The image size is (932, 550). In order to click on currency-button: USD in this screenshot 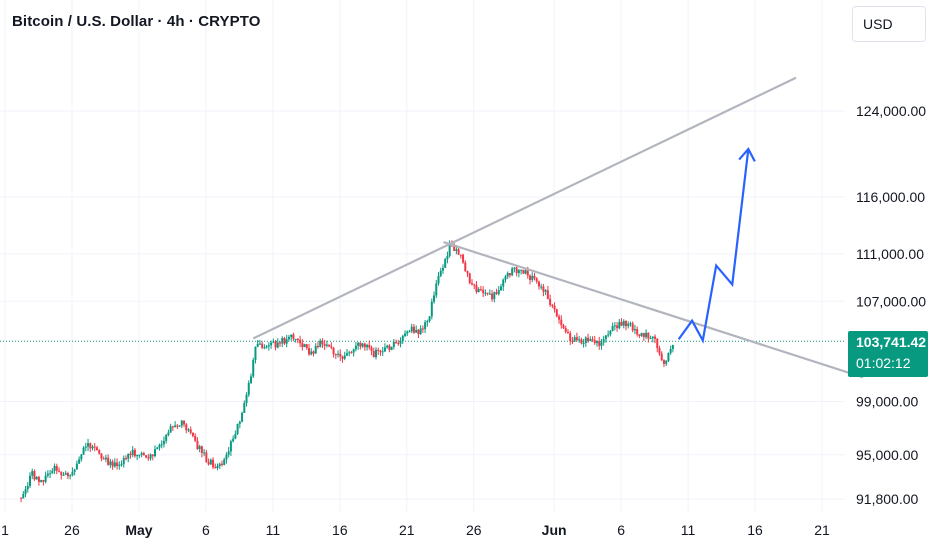, I will do `click(889, 24)`.